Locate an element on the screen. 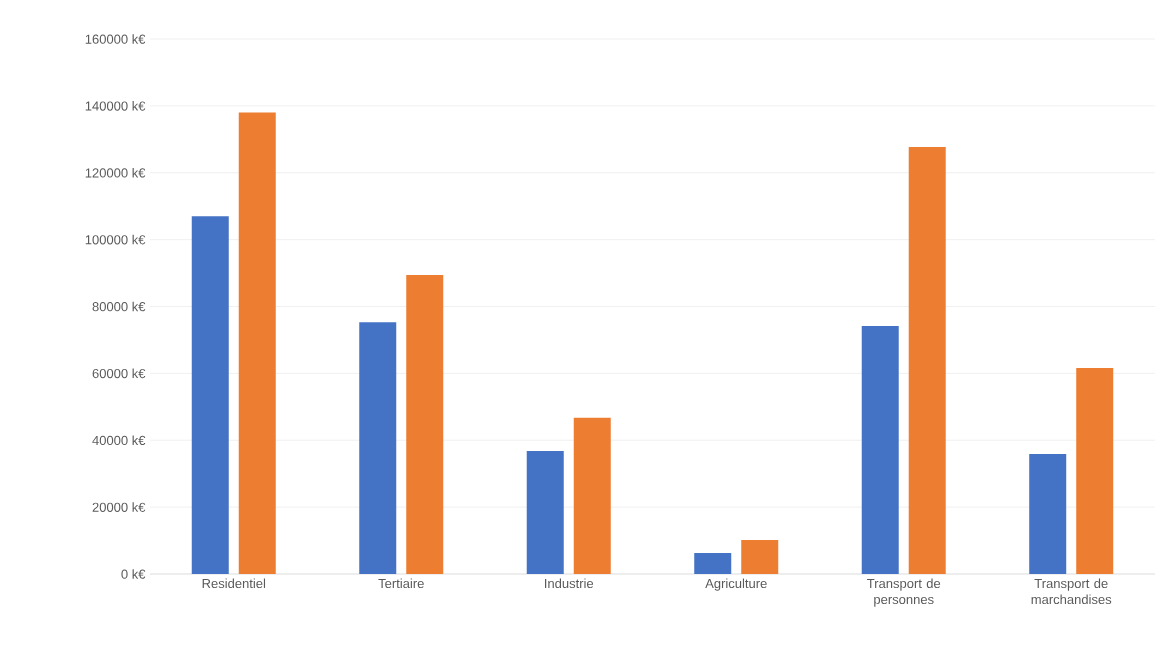 This screenshot has width=1173, height=656. y-tick-label: 100000 k€ is located at coordinates (115, 239).